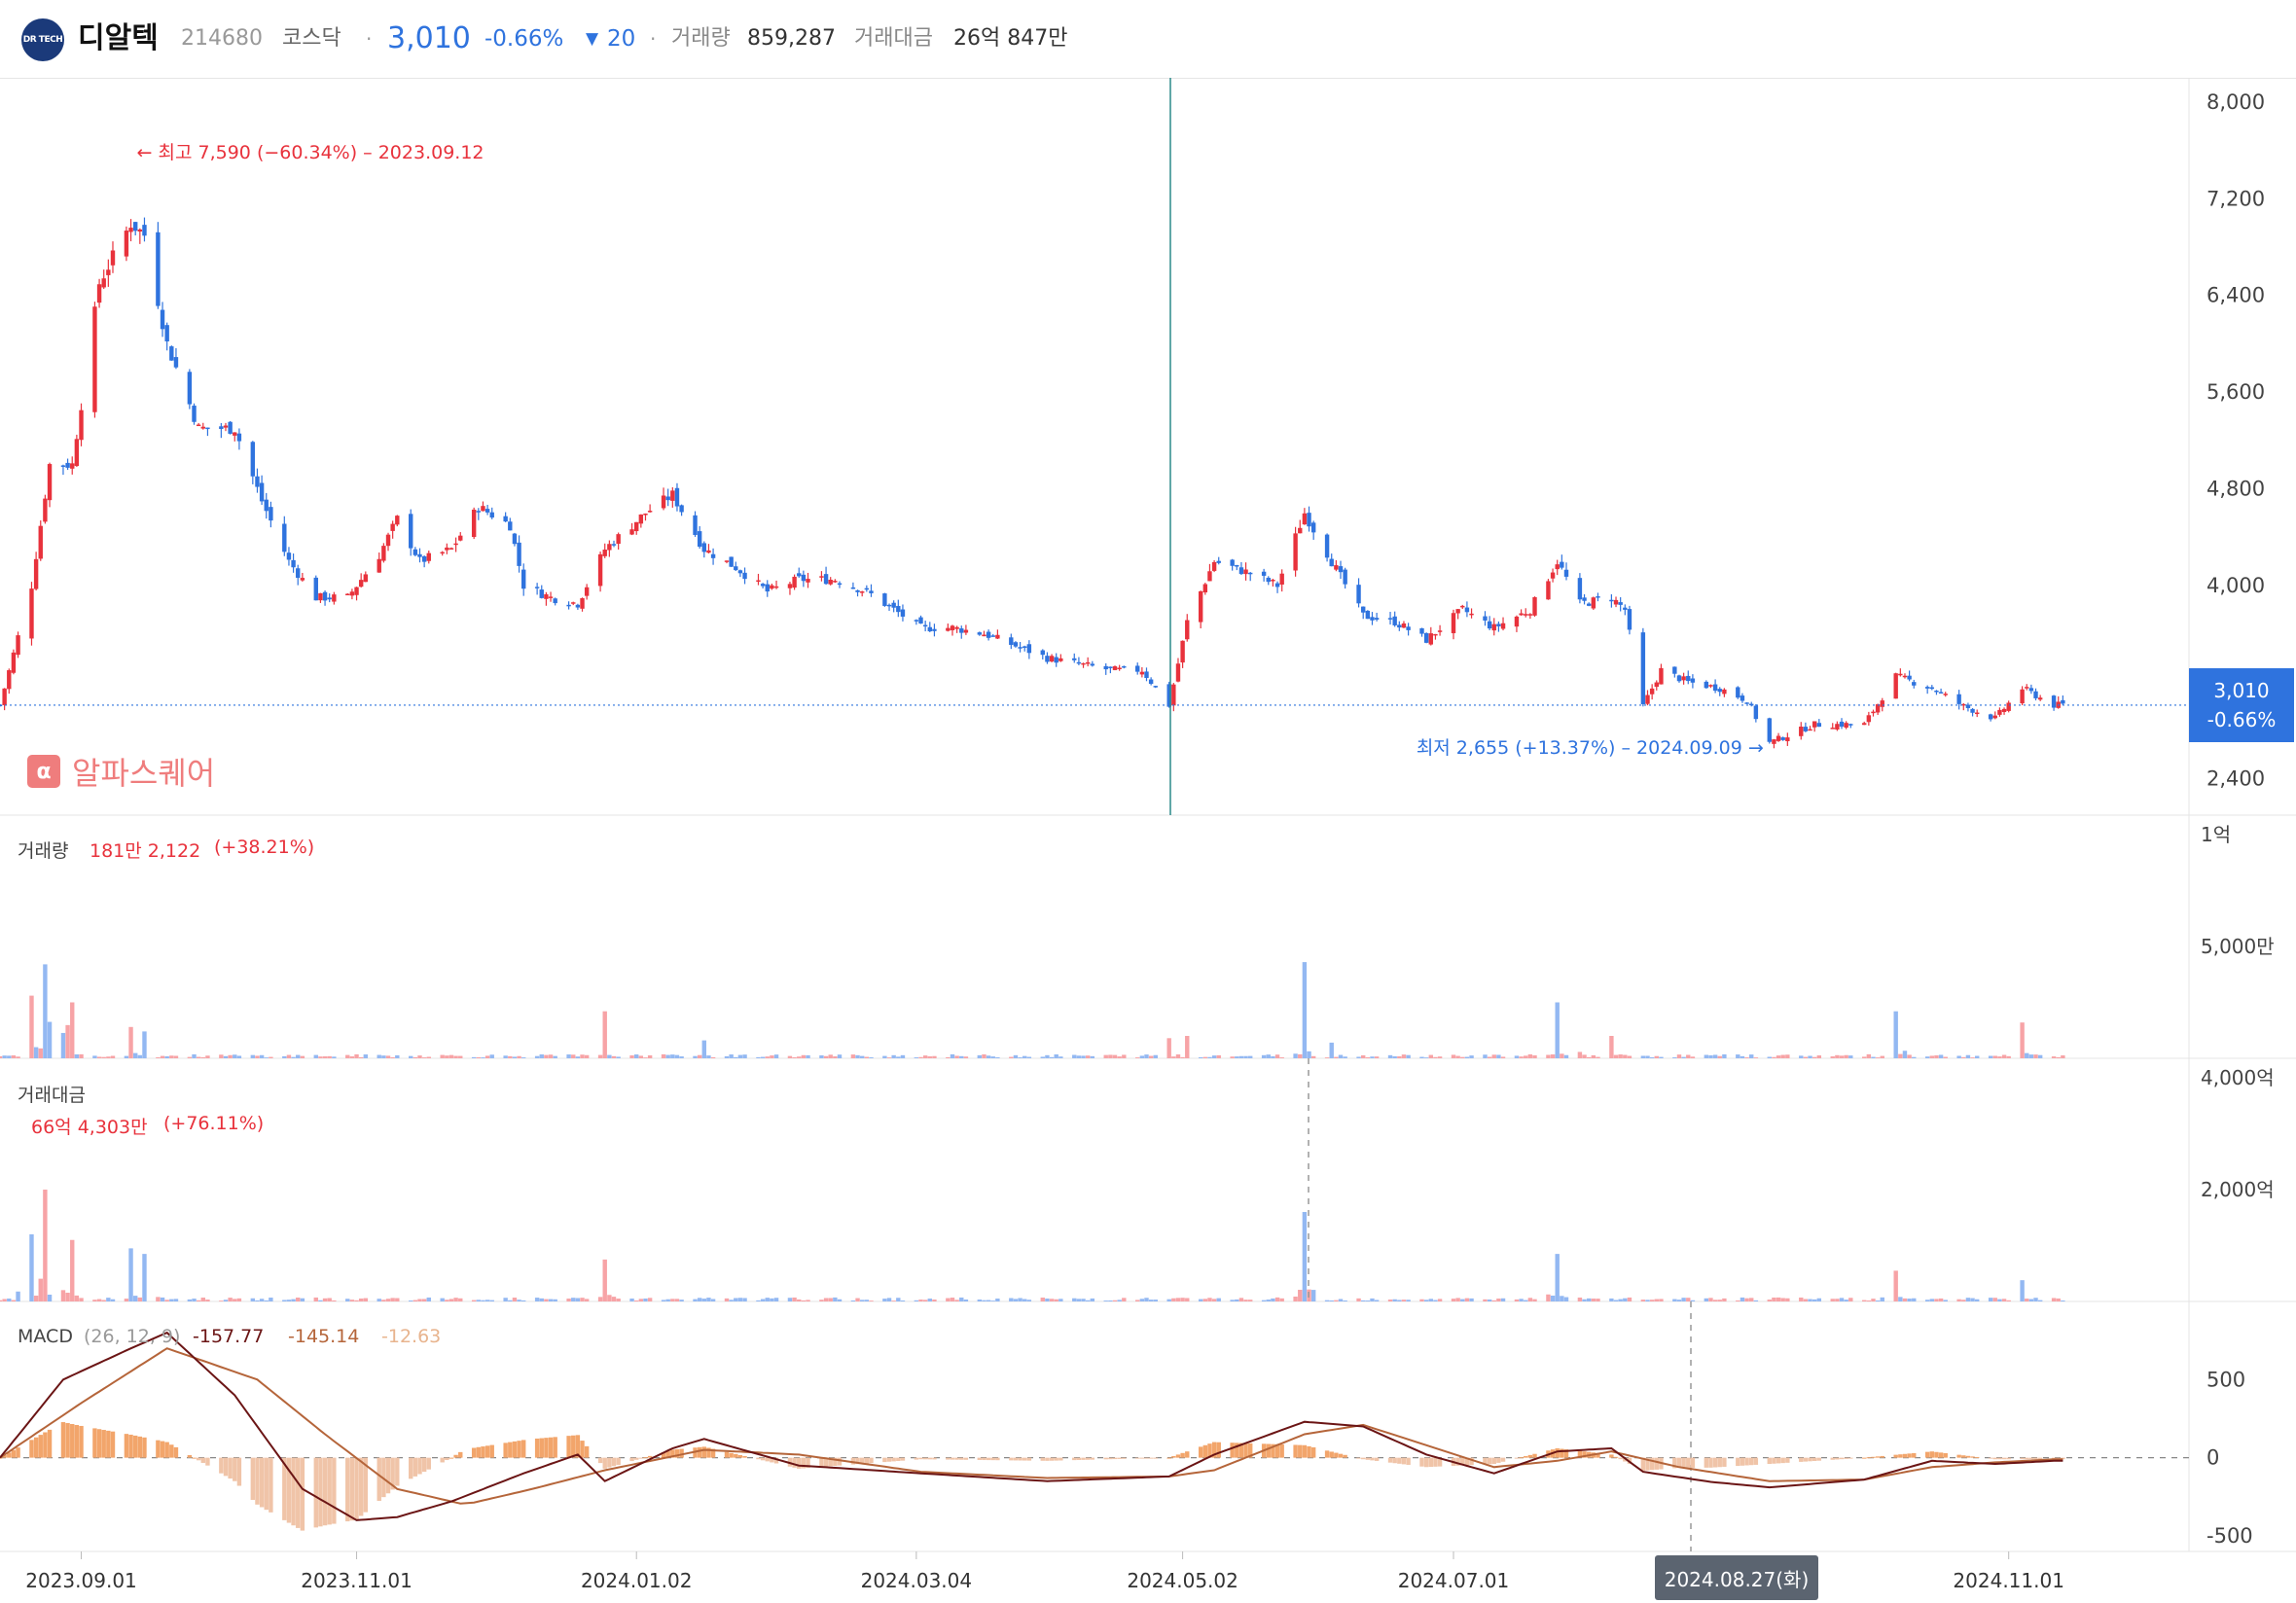 This screenshot has height=1603, width=2296. I want to click on x-axis-tick: 2024.05.02, so click(1182, 1580).